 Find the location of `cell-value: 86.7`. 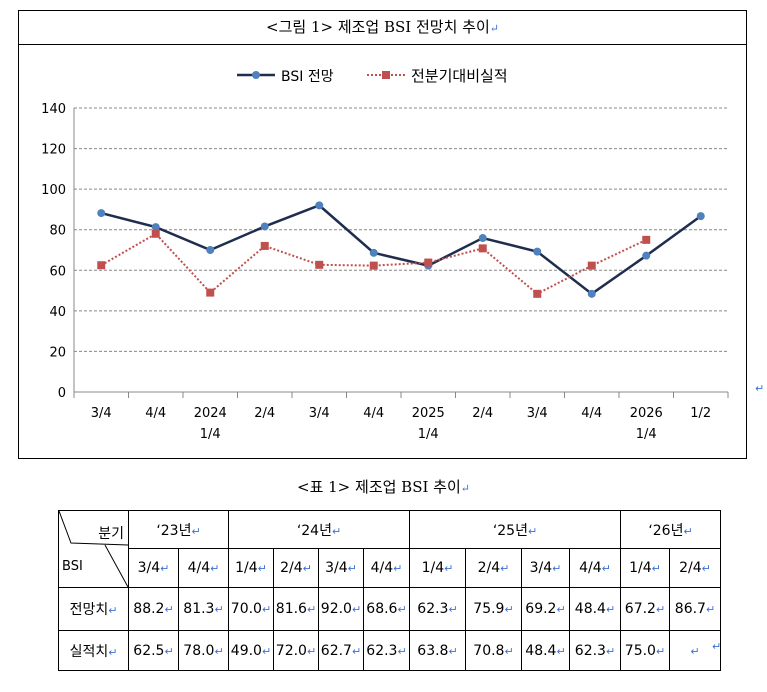

cell-value: 86.7 is located at coordinates (690, 609).